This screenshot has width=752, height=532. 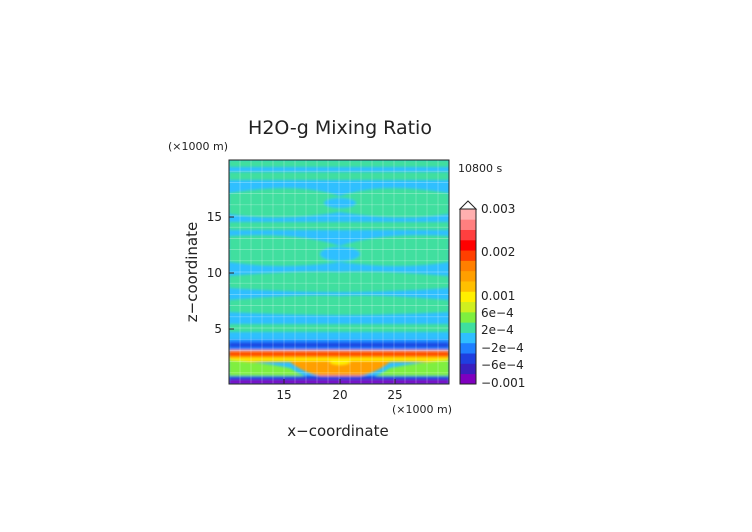 I want to click on plot-frame, so click(x=339, y=272).